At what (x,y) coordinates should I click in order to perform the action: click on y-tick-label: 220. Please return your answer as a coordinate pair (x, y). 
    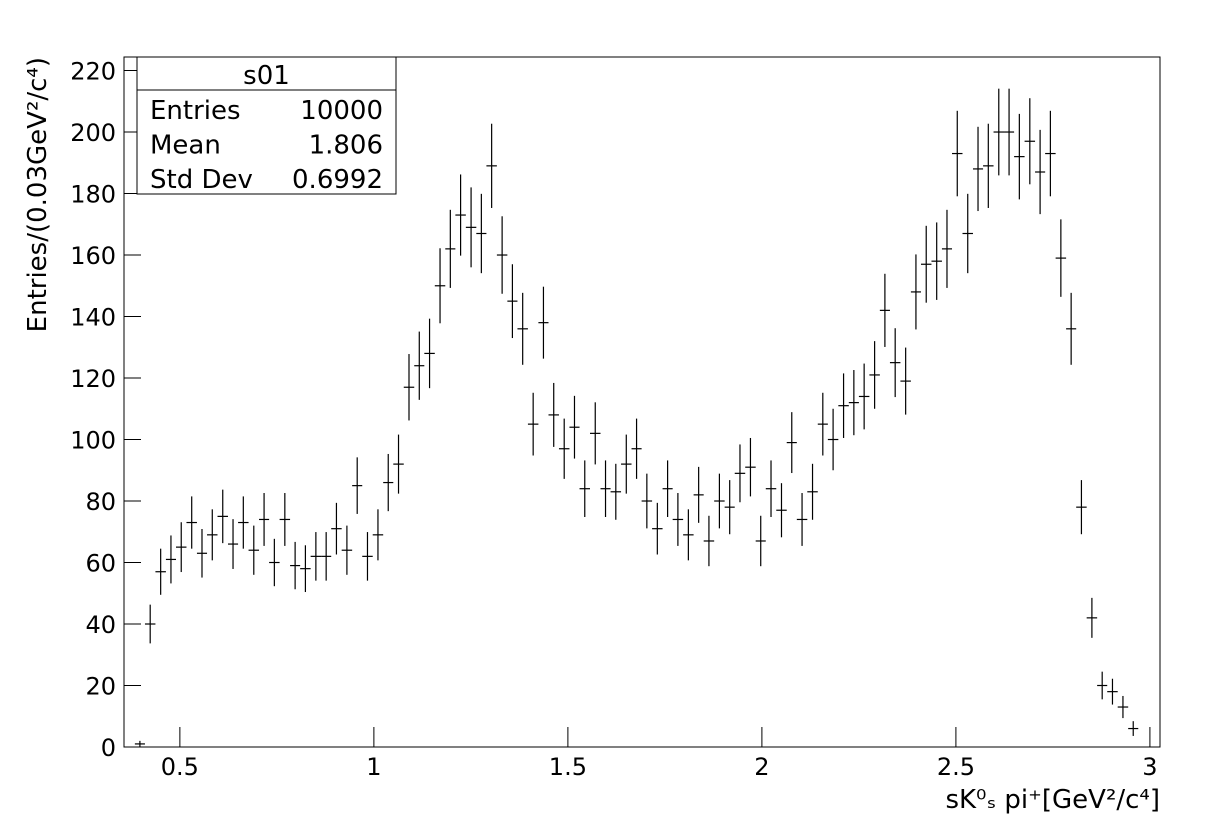
    Looking at the image, I should click on (93, 72).